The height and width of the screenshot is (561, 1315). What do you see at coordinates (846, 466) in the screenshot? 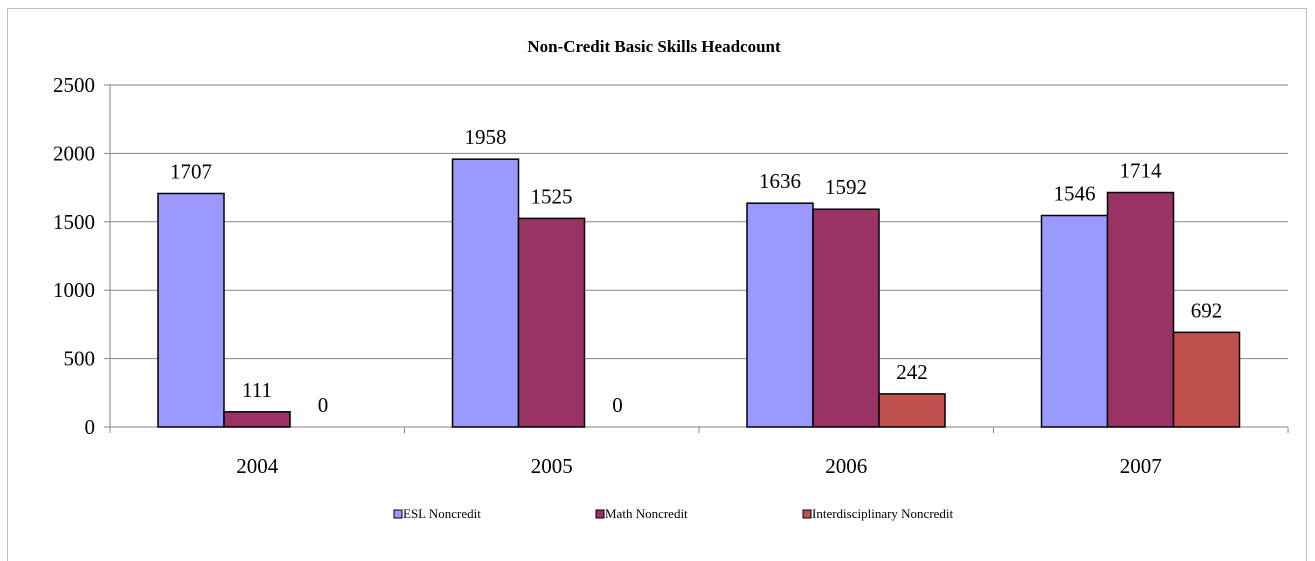
I see `x-tick-label: 2006` at bounding box center [846, 466].